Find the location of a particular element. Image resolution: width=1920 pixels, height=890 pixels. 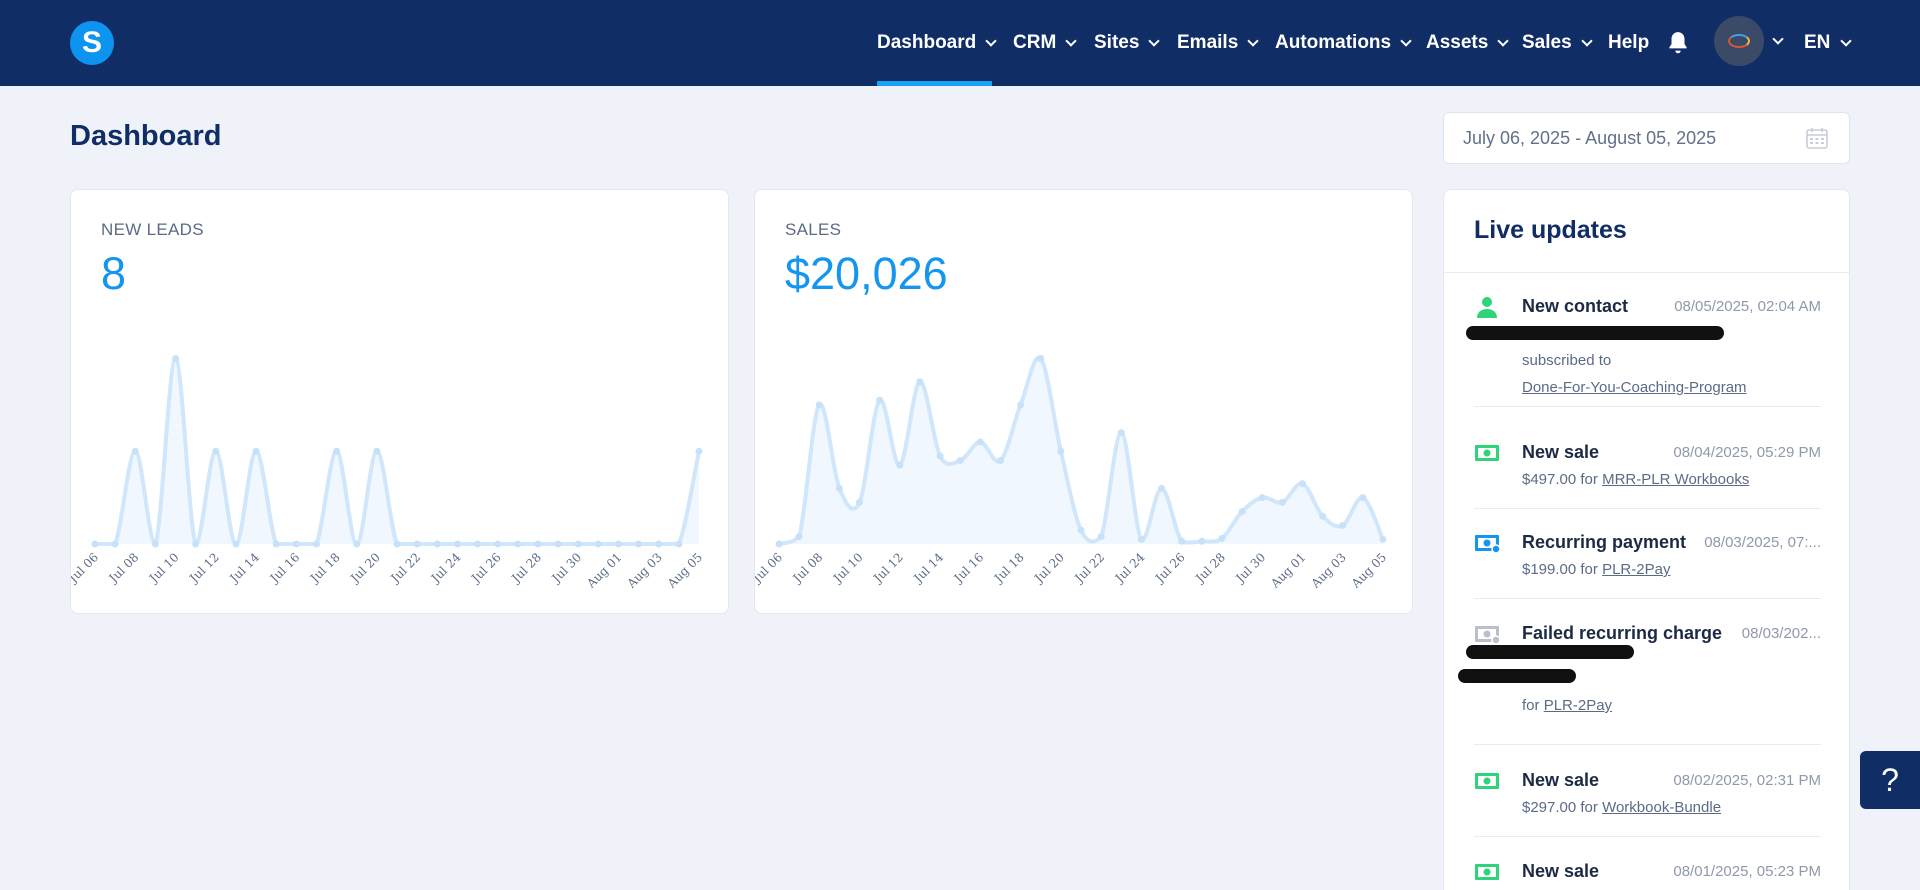

brand-logo: S is located at coordinates (92, 43).